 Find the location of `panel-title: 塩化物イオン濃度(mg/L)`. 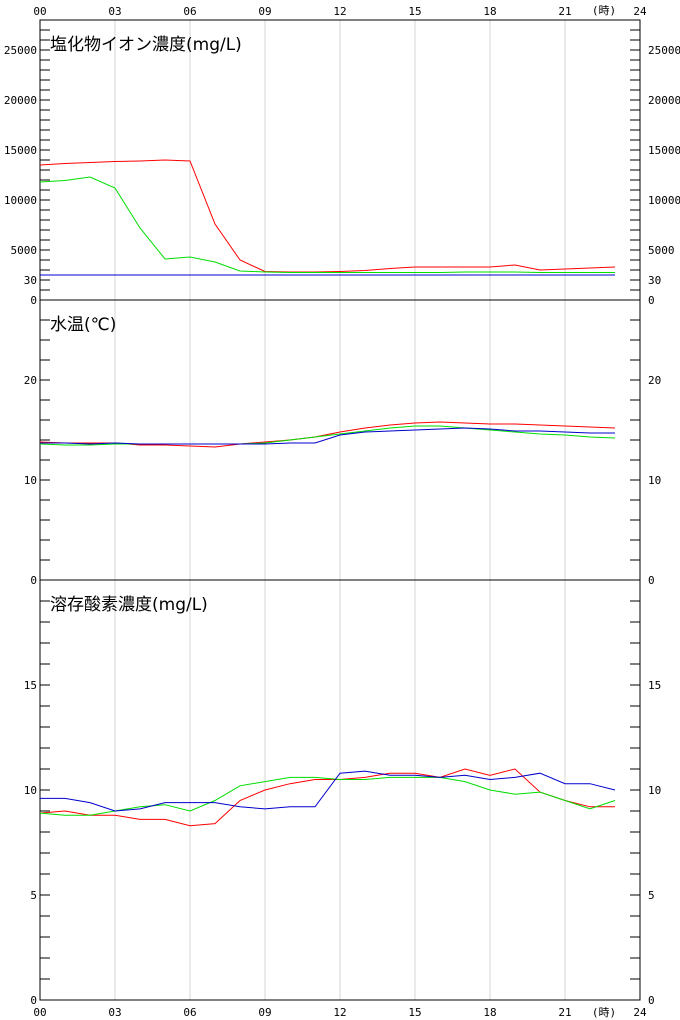

panel-title: 塩化物イオン濃度(mg/L) is located at coordinates (146, 45).